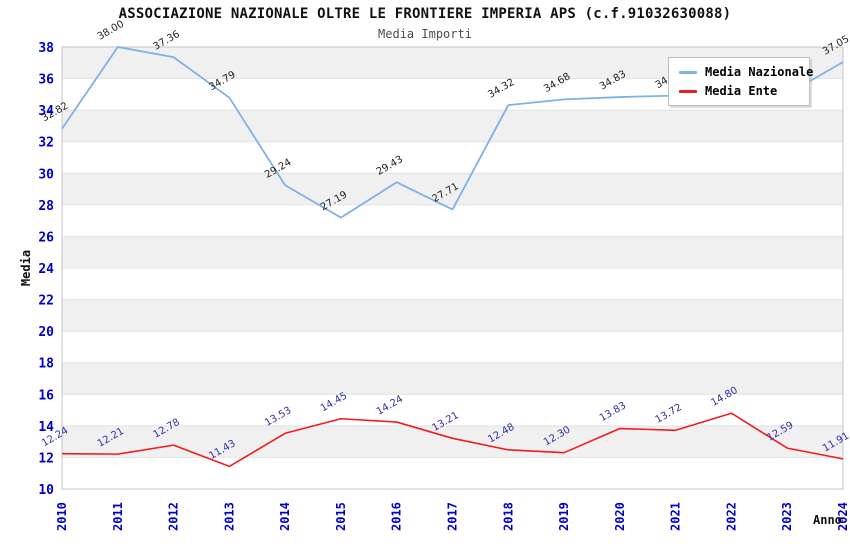  Describe the element at coordinates (688, 72) in the screenshot. I see `line-swatch-blue` at that location.